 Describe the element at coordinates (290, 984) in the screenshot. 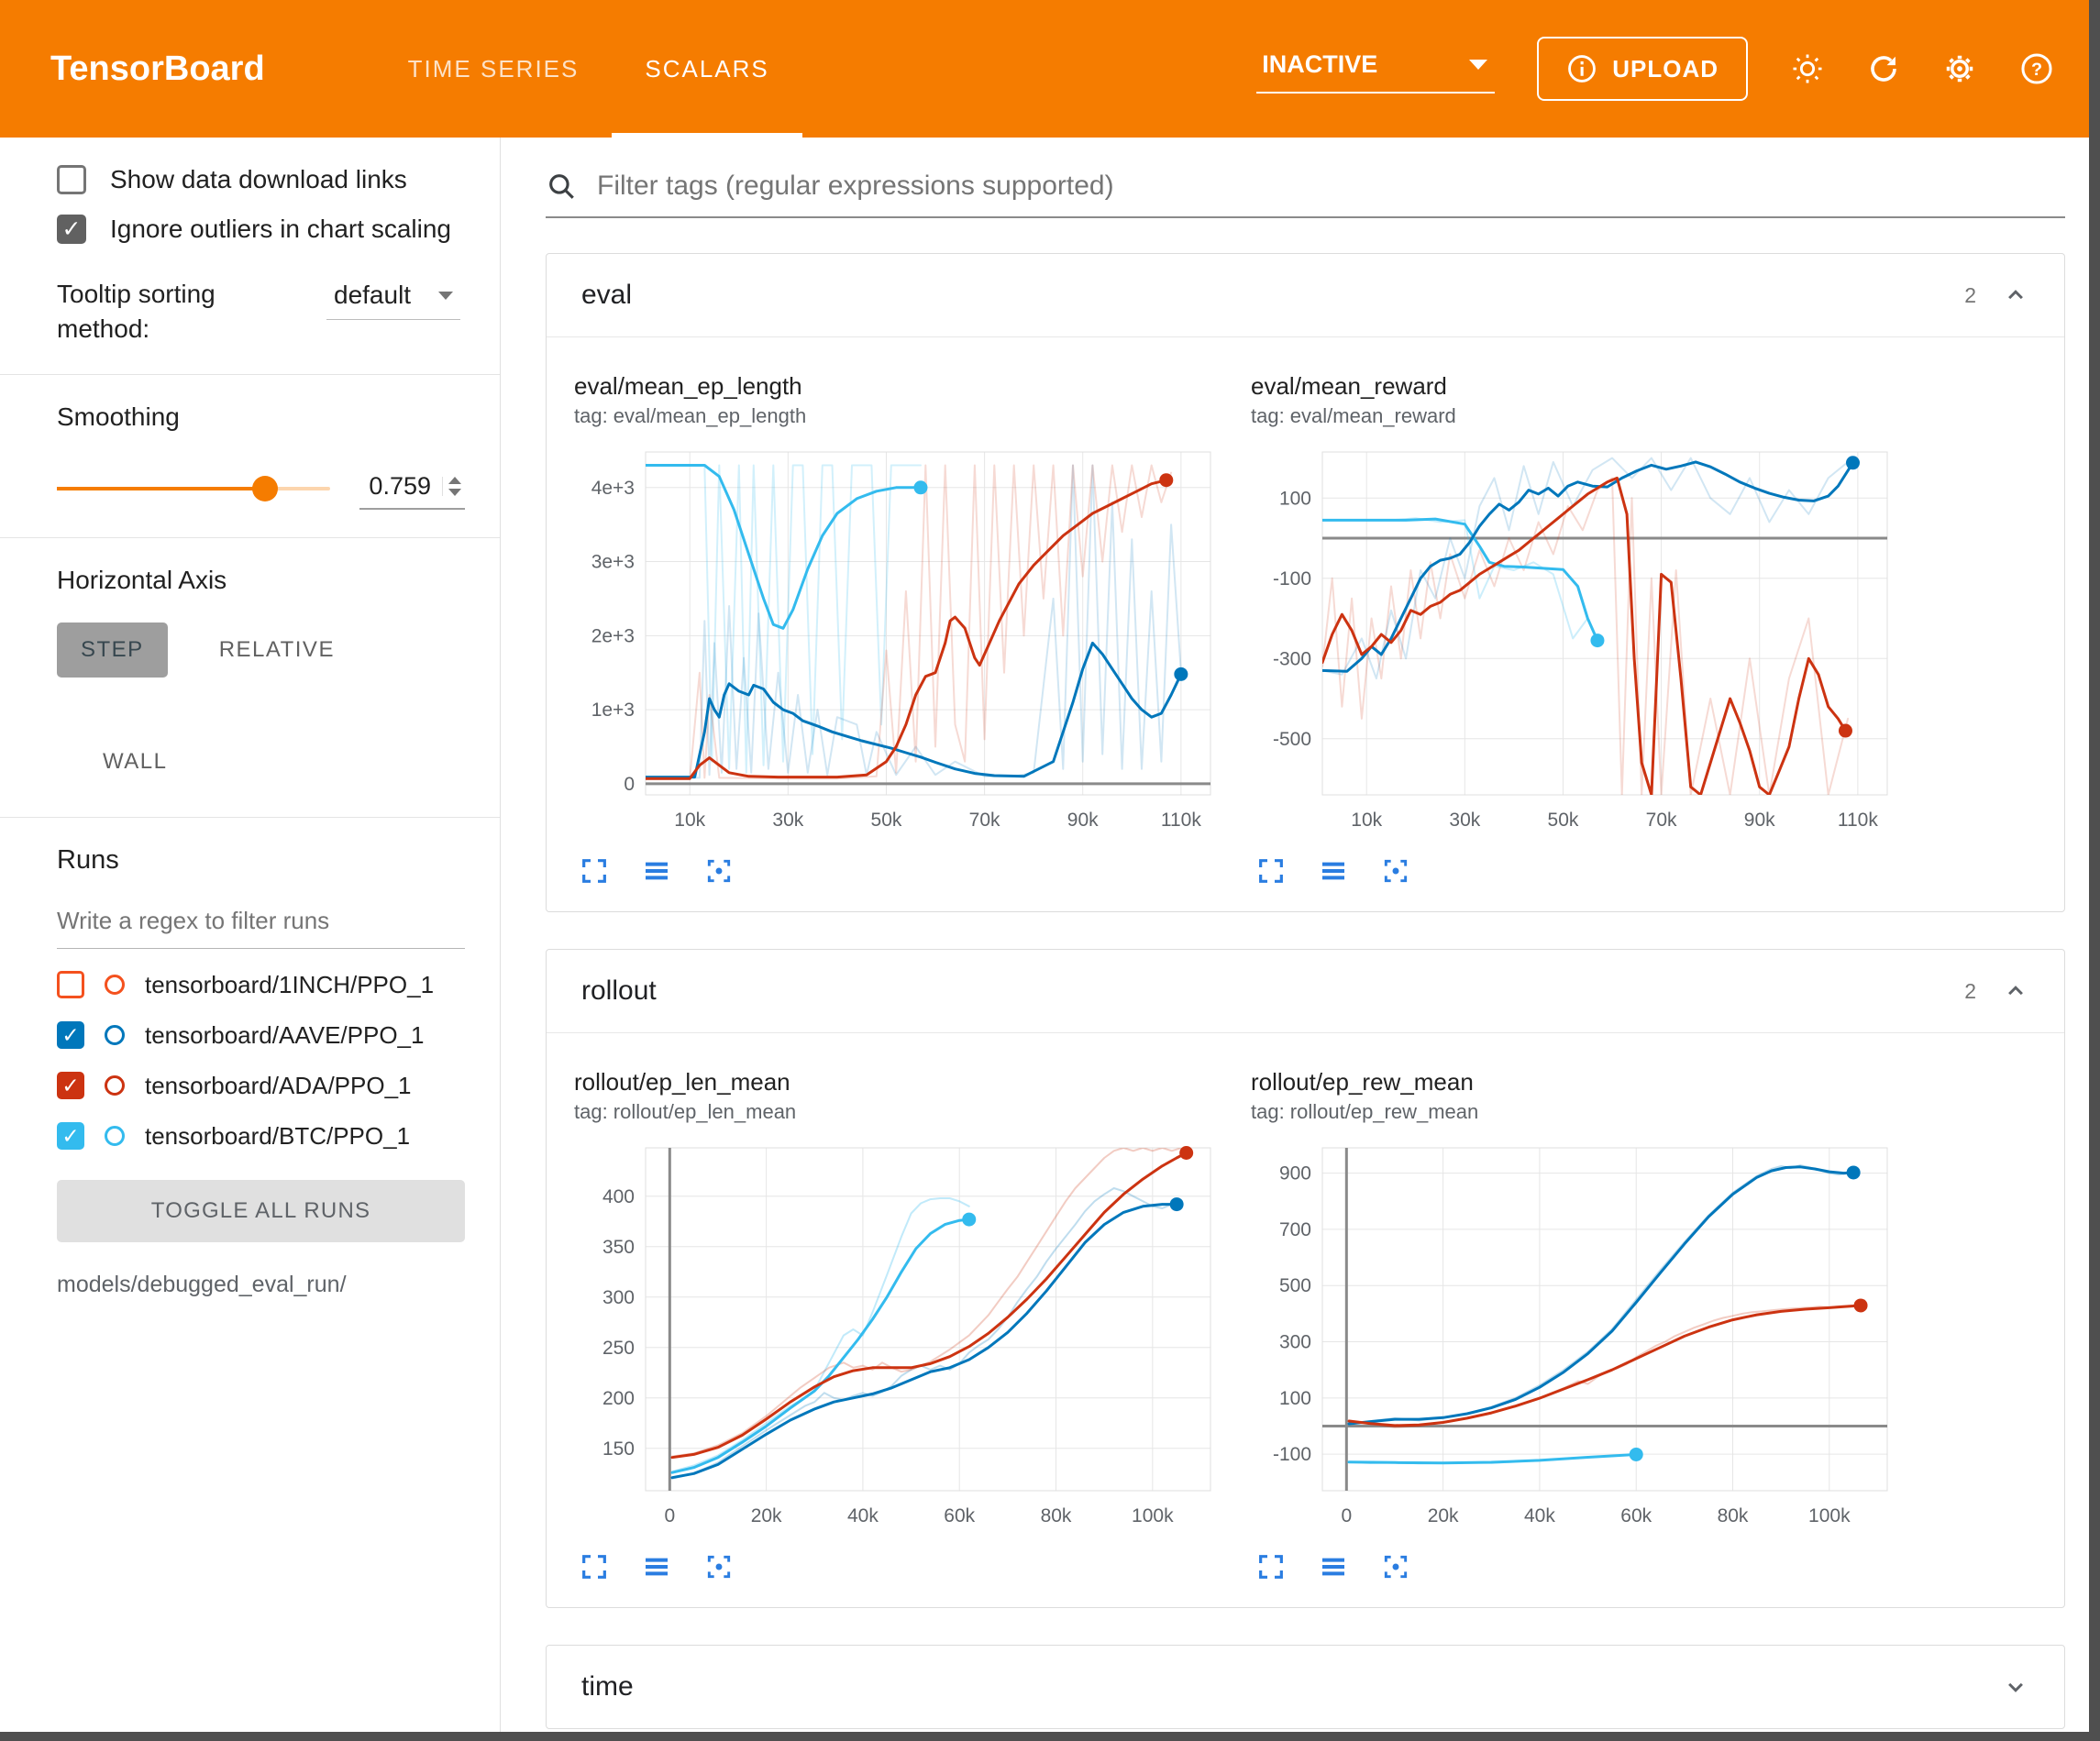

I see `run-label: tensorboard/1INCH/PPO_1` at that location.